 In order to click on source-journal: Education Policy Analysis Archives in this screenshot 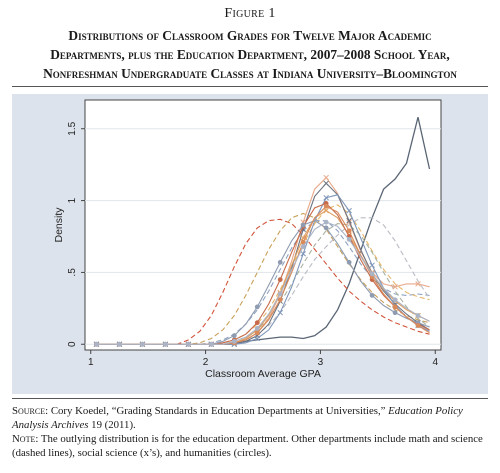, I will do `click(237, 418)`.